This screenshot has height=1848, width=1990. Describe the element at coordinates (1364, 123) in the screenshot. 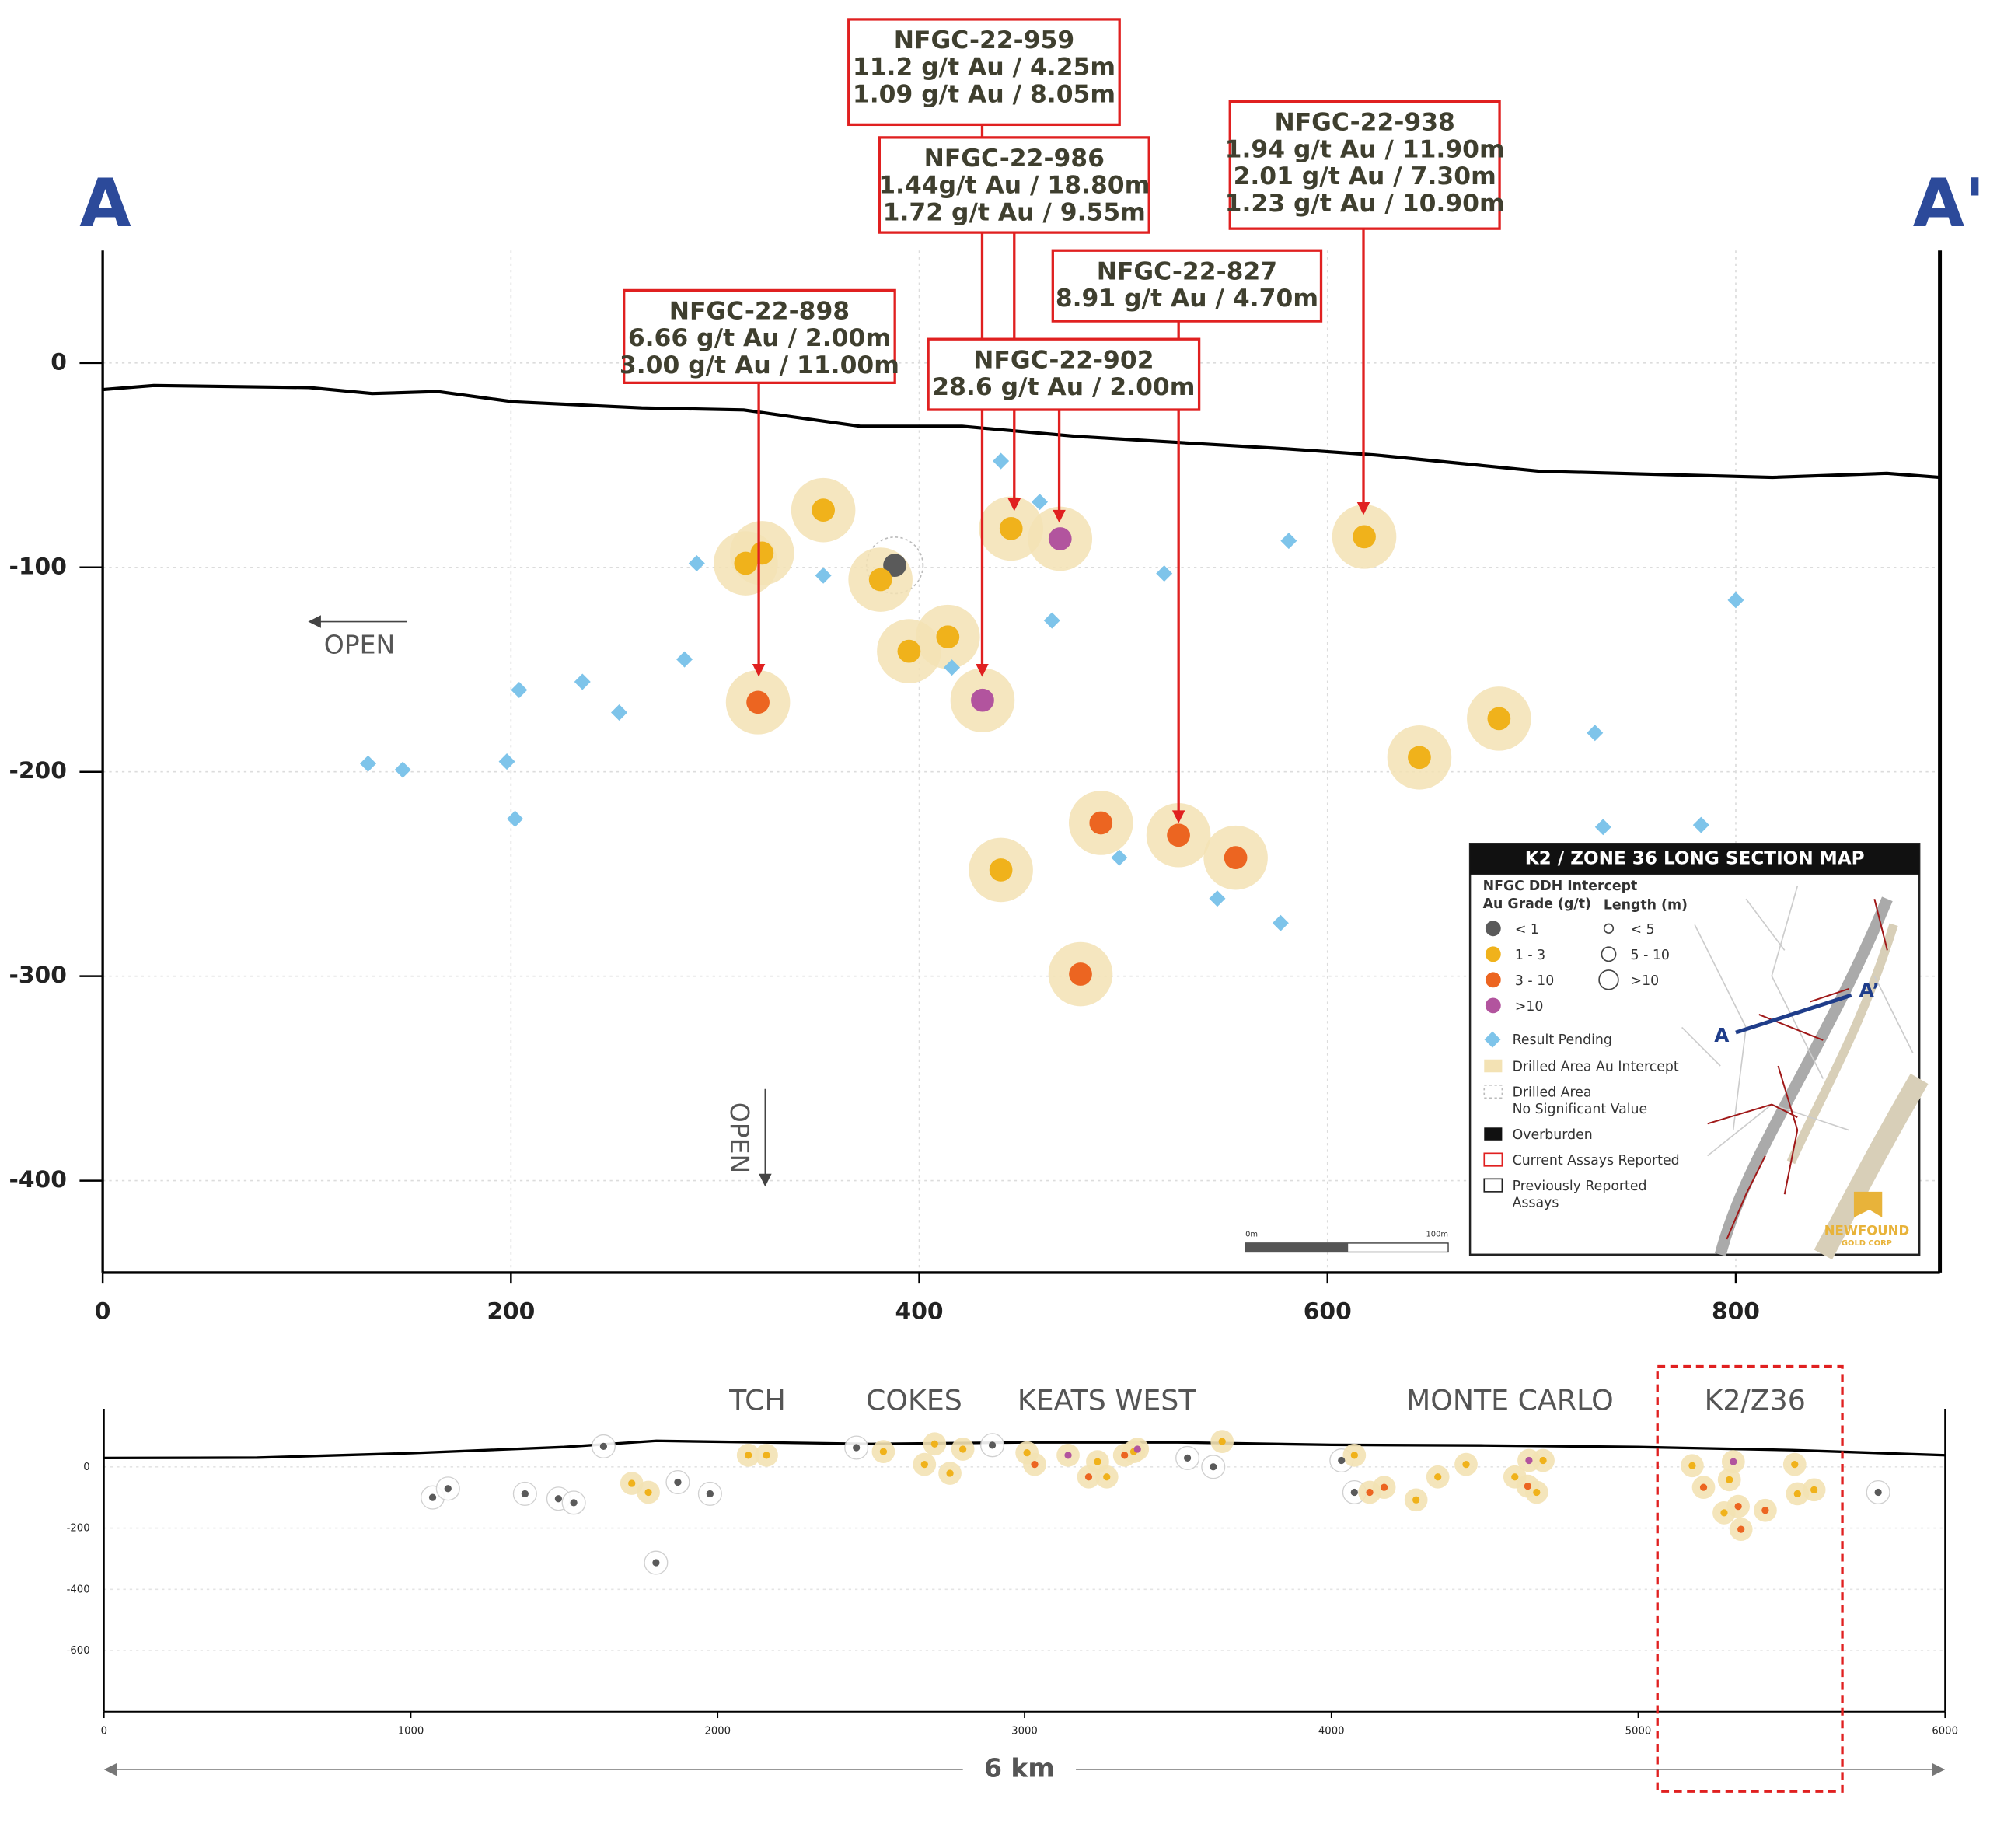

I see `callout-text: NFGC-22-938` at that location.